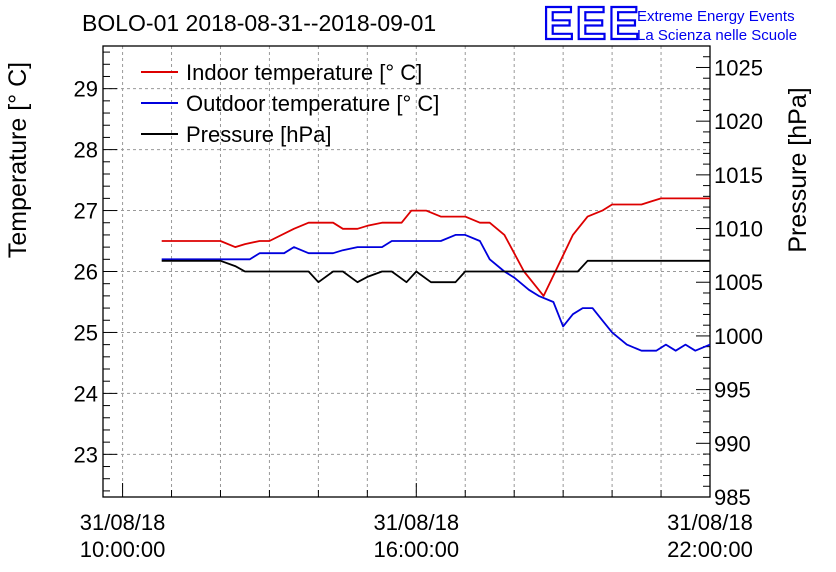  I want to click on legend-label-1: Indoor temperature [° C], so click(304, 72).